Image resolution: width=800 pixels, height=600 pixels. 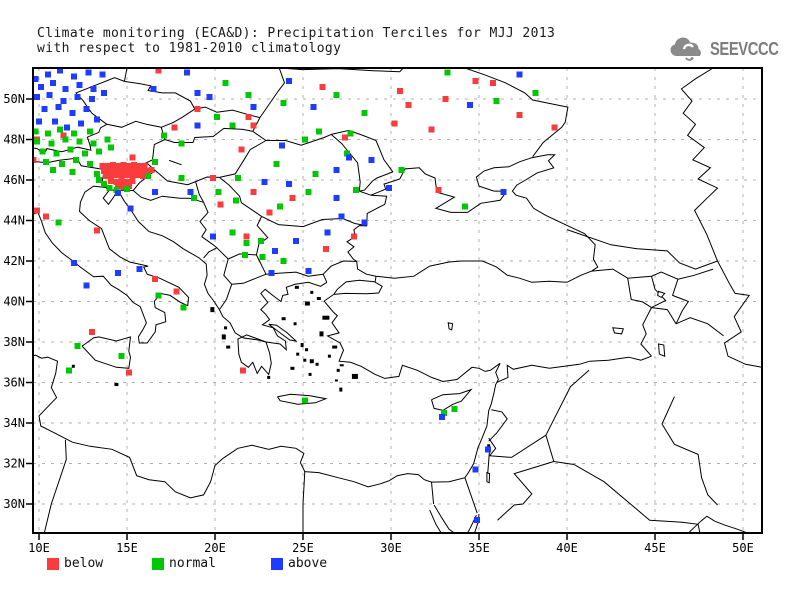 What do you see at coordinates (14, 302) in the screenshot?
I see `svg-text: 40N` at bounding box center [14, 302].